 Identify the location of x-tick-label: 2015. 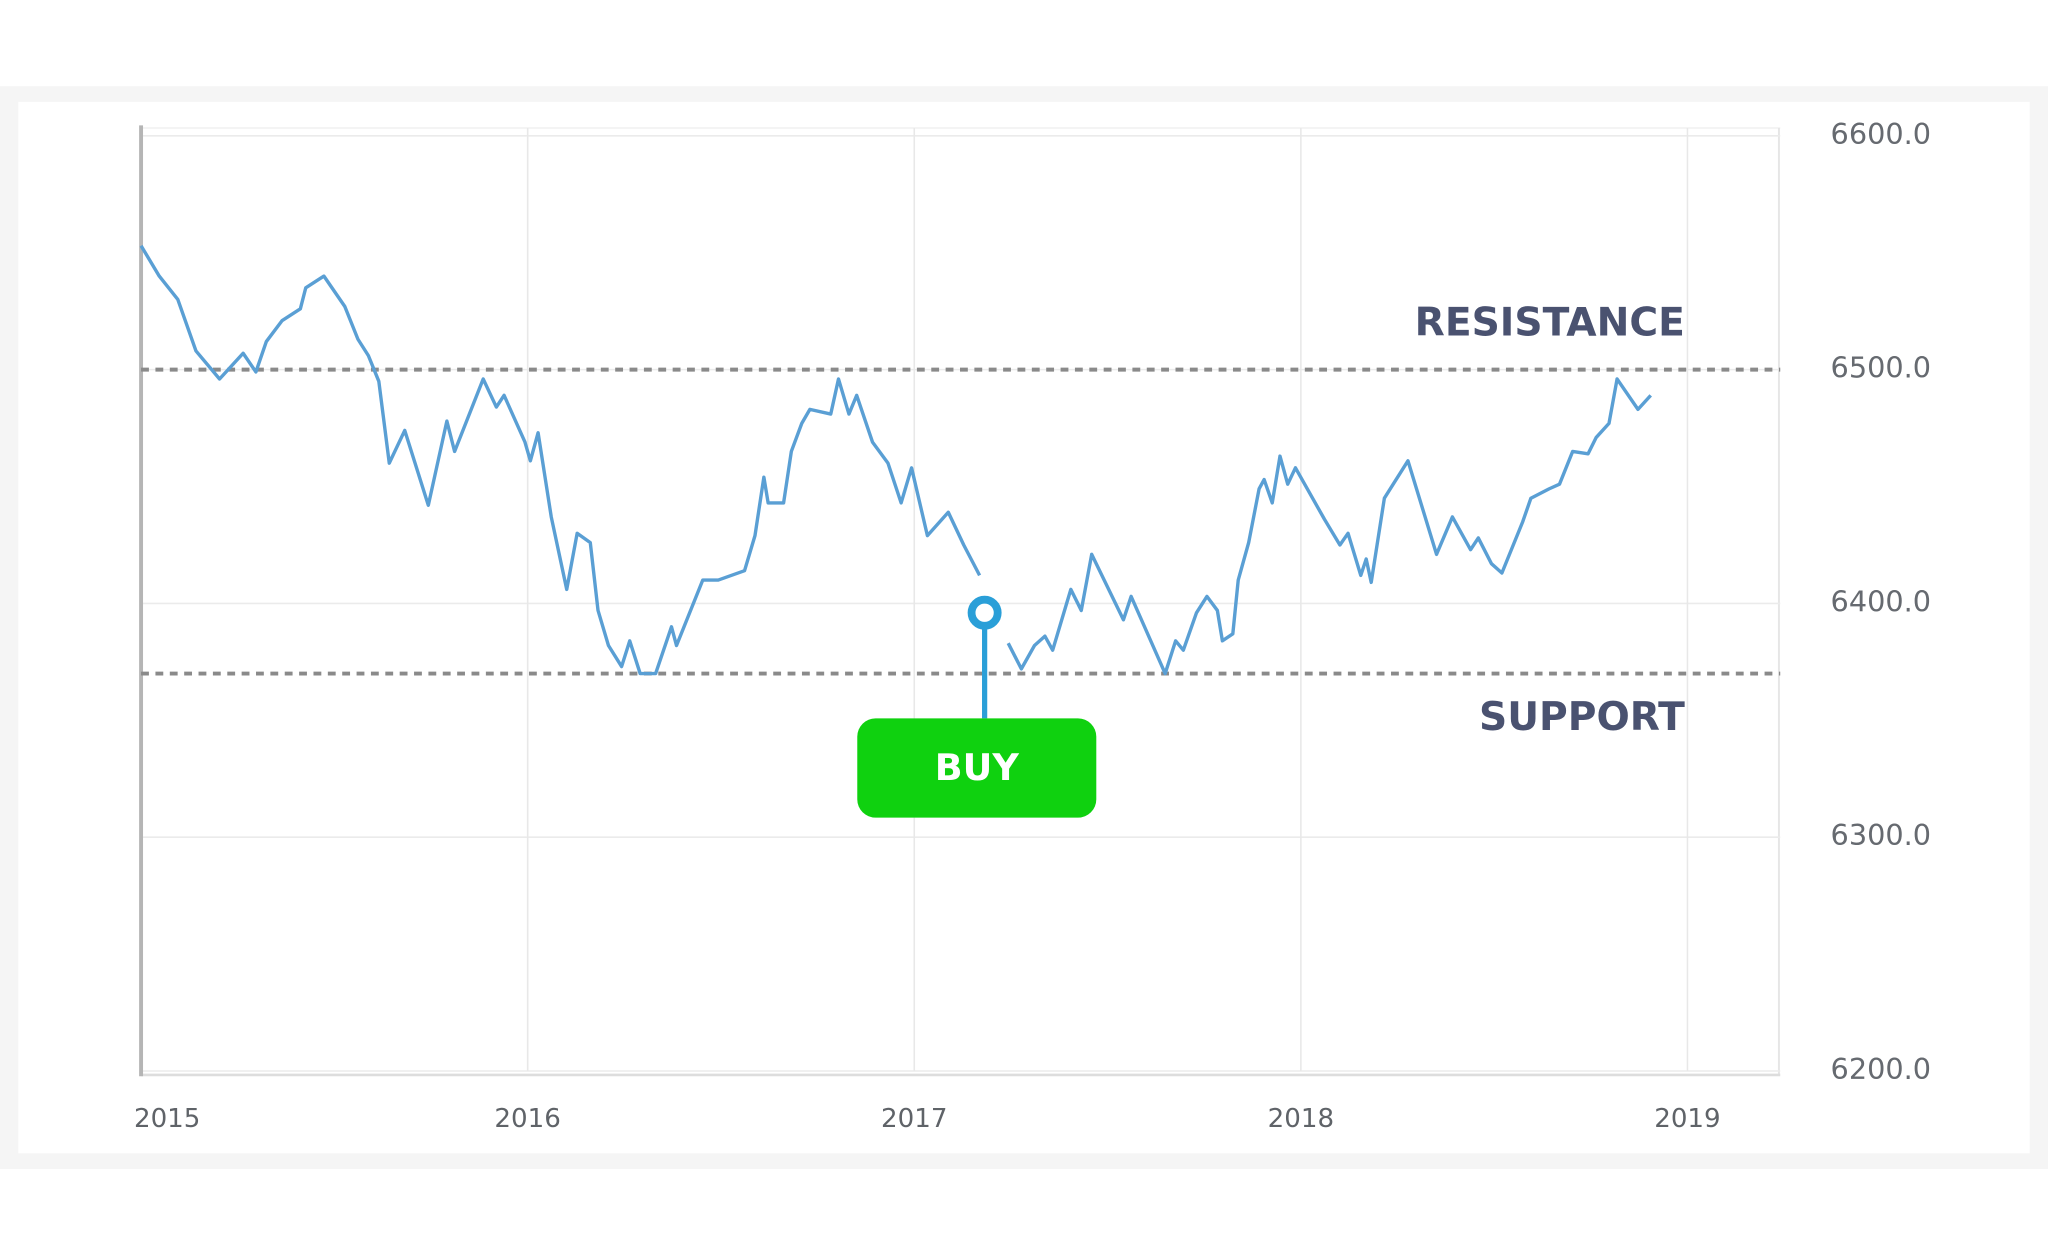
(167, 1119).